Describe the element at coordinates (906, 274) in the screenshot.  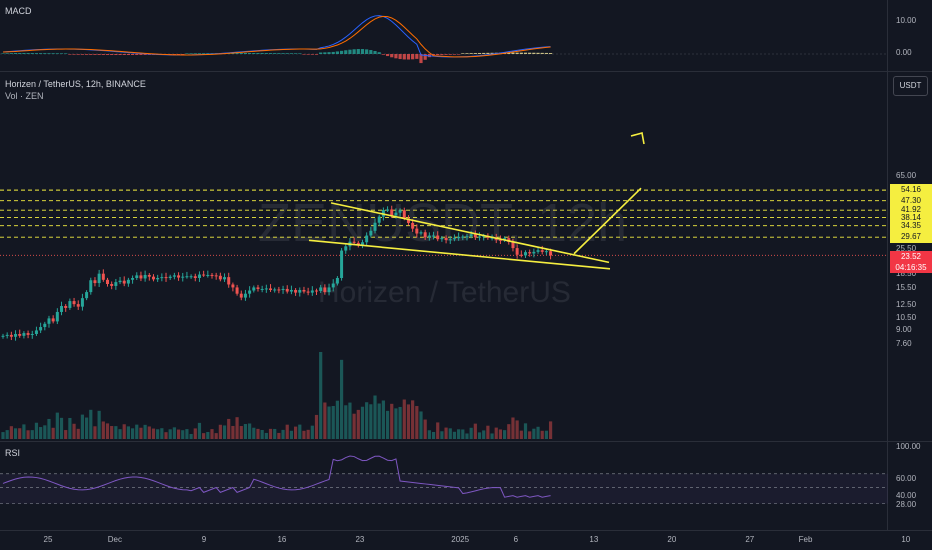
I see `price-axis-label: 18.50` at that location.